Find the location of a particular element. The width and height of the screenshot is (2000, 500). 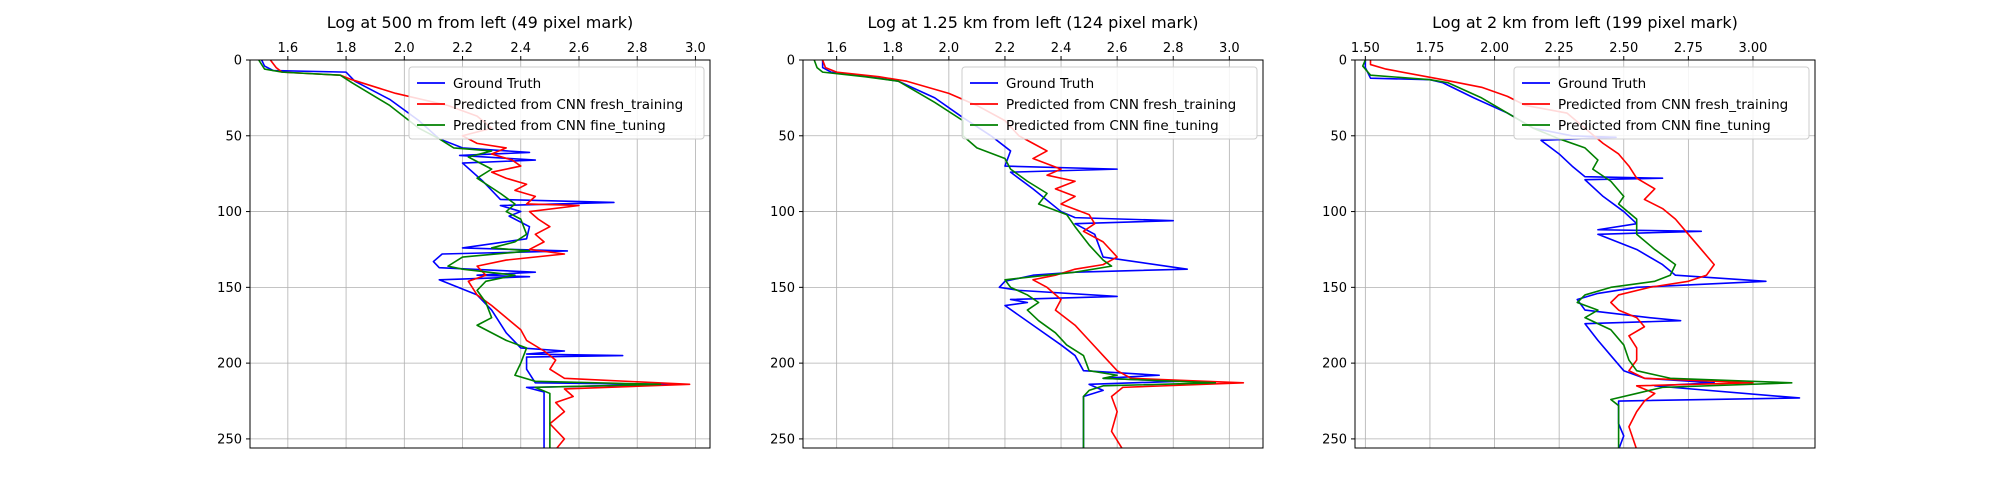

x-tick-label: 2.25 is located at coordinates (1559, 48).